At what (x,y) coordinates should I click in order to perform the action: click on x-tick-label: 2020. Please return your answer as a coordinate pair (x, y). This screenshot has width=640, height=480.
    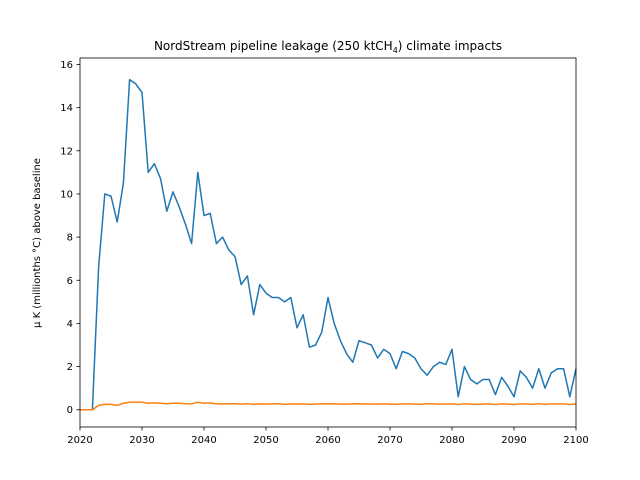
    Looking at the image, I should click on (79, 440).